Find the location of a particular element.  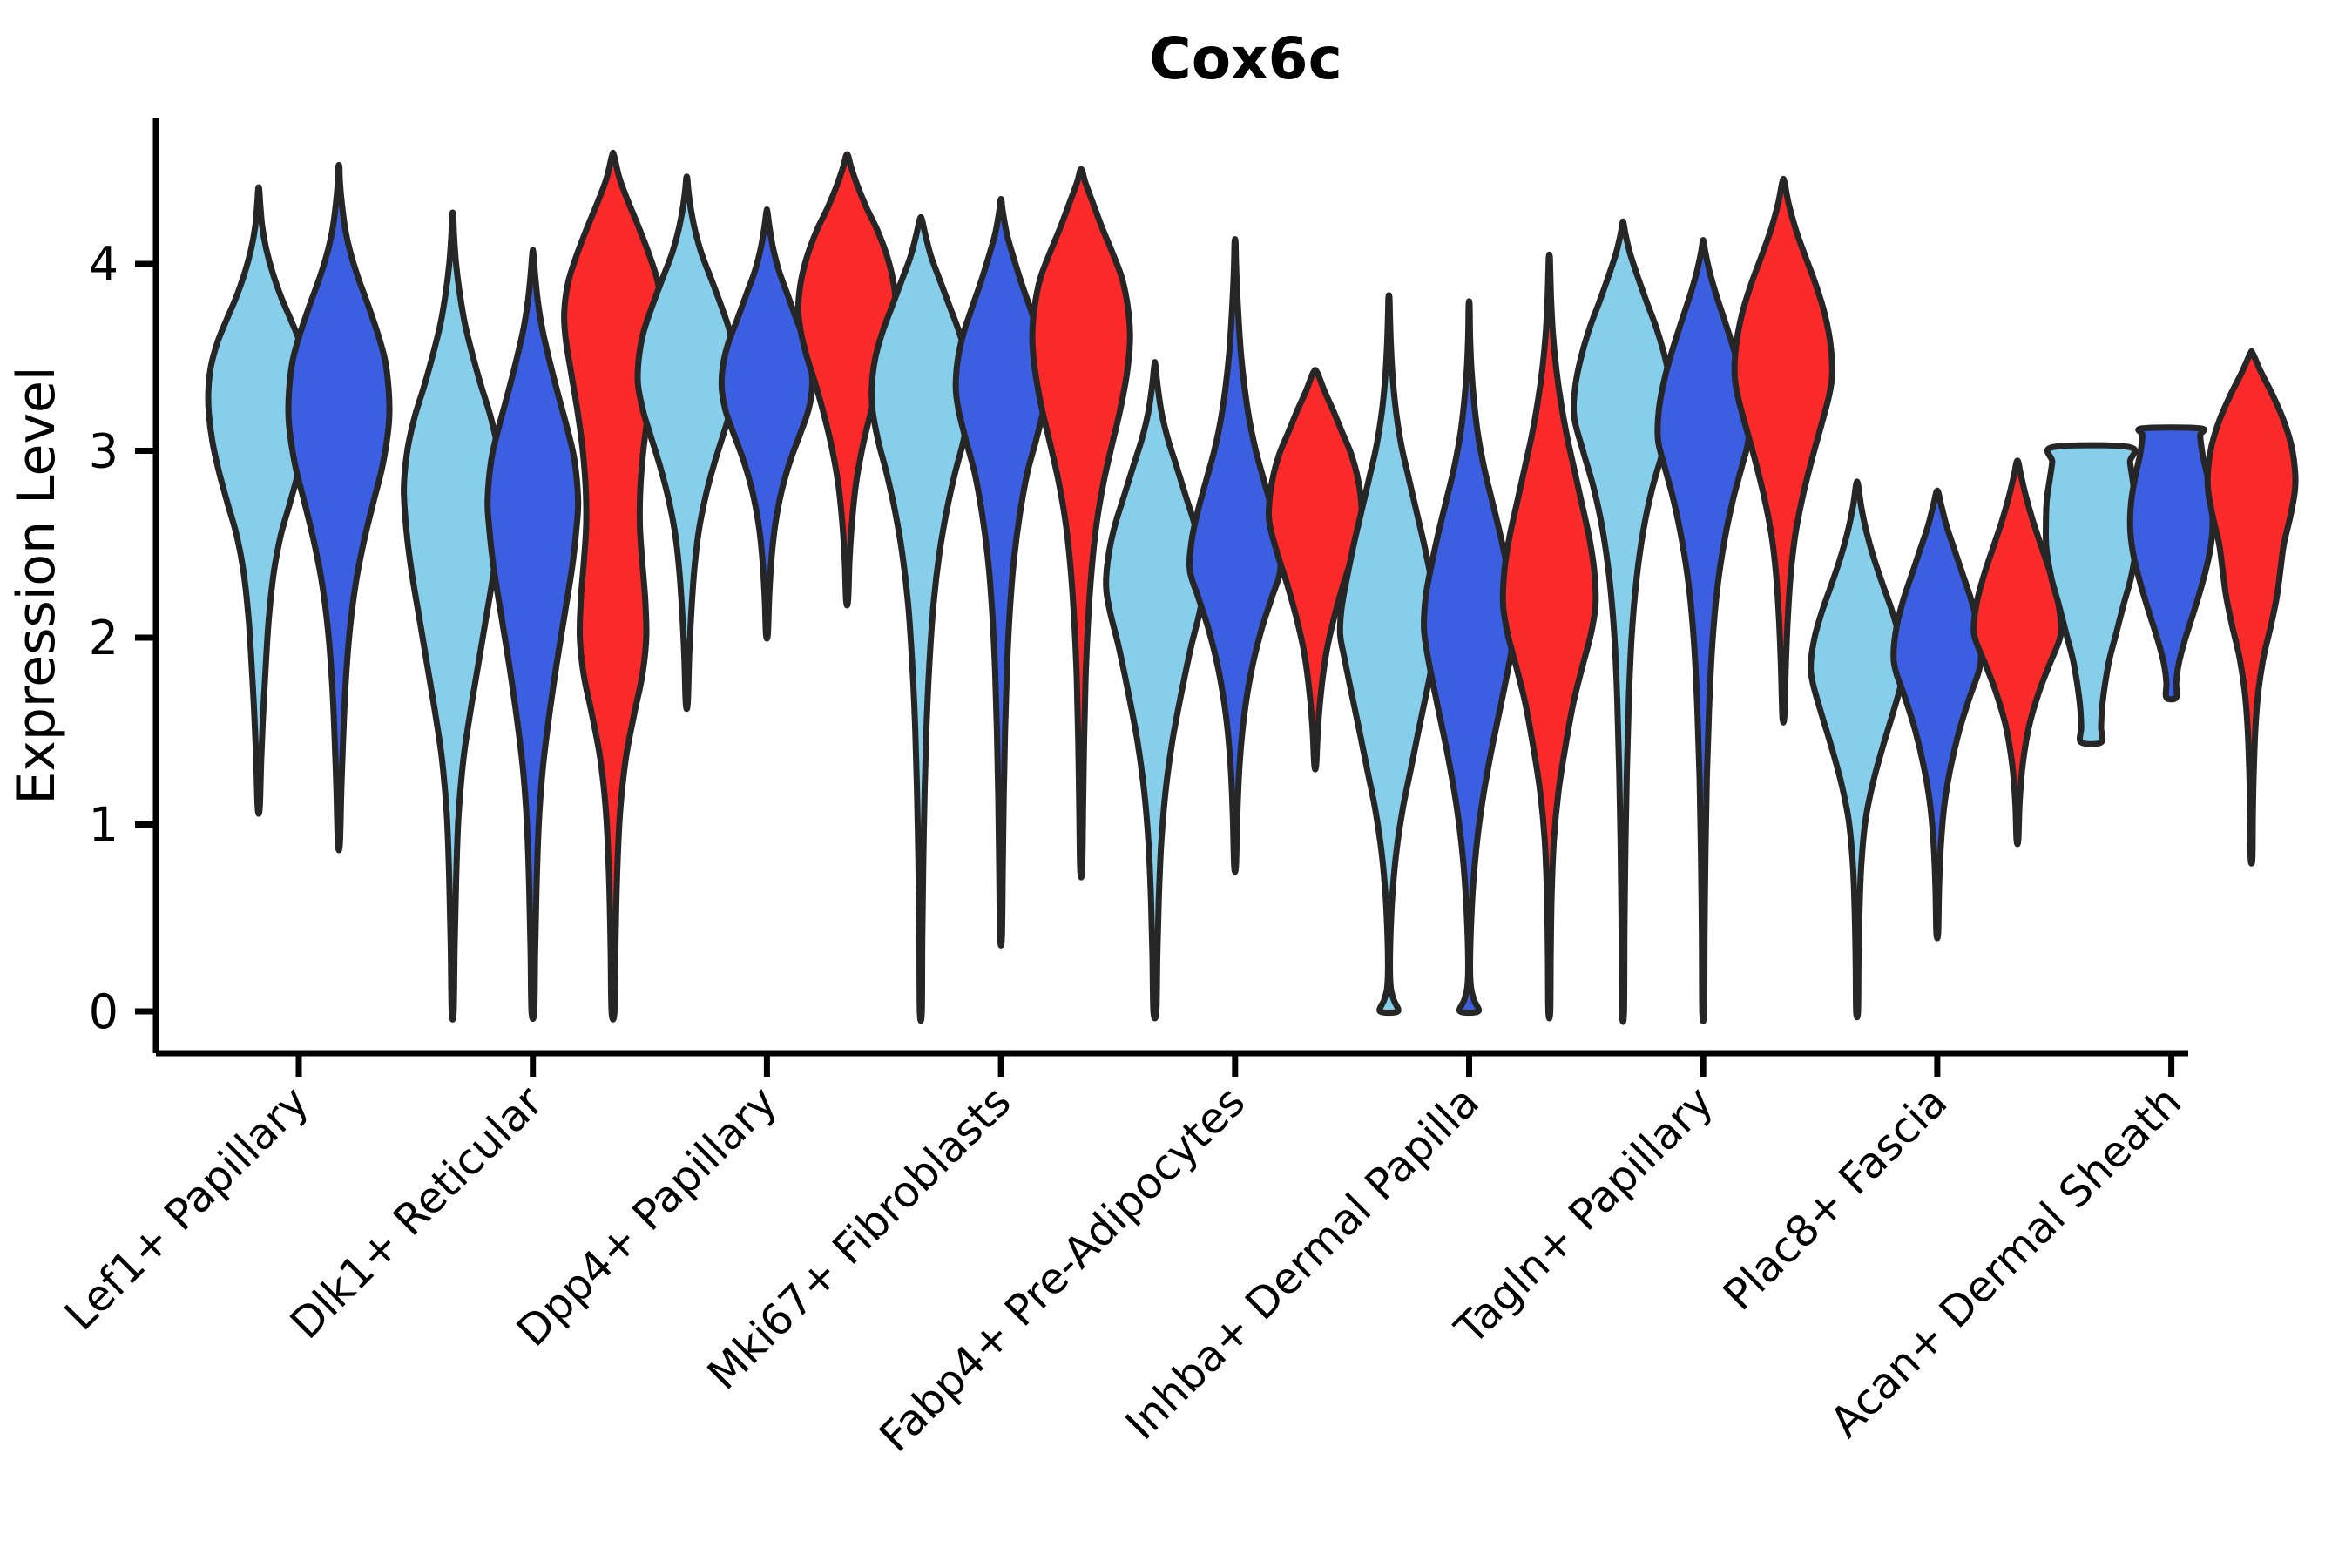

y-axis-label: Expression Level is located at coordinates (36, 585).